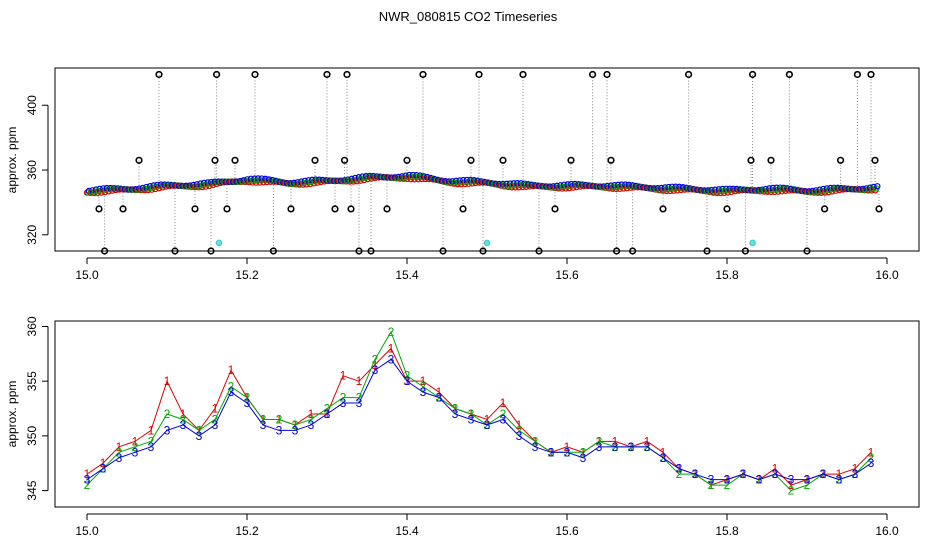 The height and width of the screenshot is (540, 936). What do you see at coordinates (12, 414) in the screenshot?
I see `bottom-y-axis-label: approx. ppm` at bounding box center [12, 414].